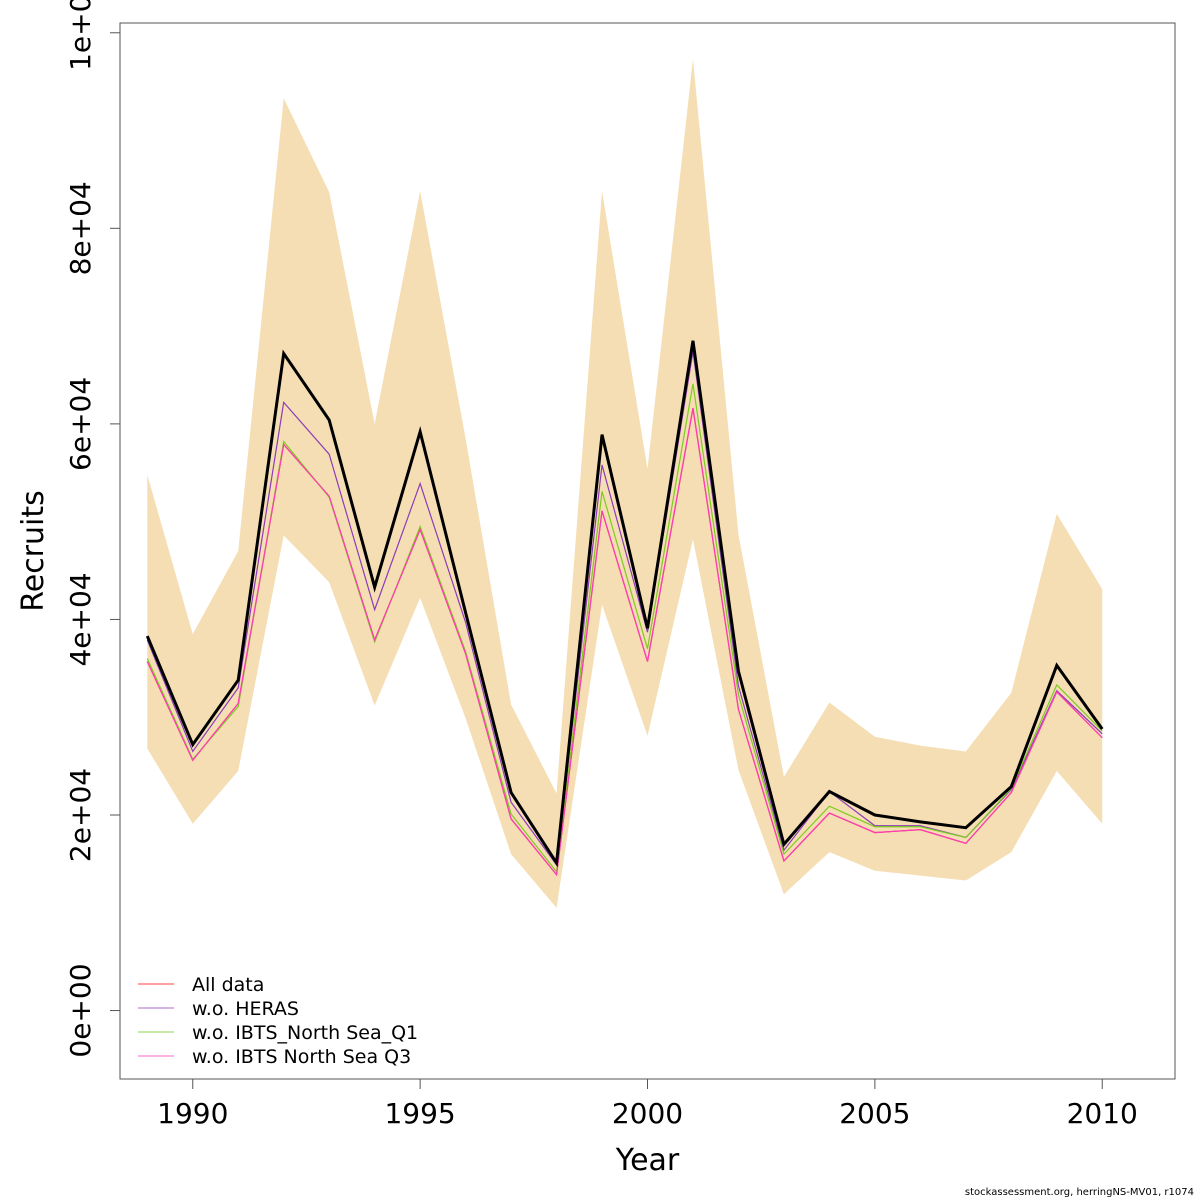 This screenshot has width=1200, height=1200. What do you see at coordinates (80, 424) in the screenshot?
I see `y-tick-label: 6e+04` at bounding box center [80, 424].